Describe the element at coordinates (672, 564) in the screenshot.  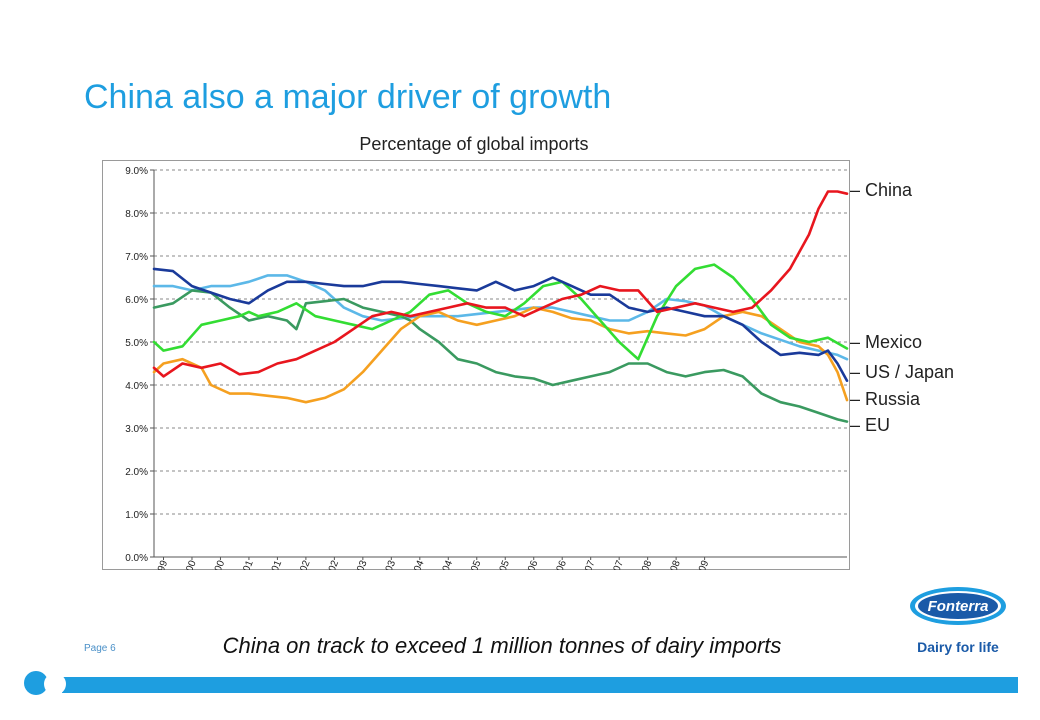
I see `x-tick-label: Dec-08` at that location.